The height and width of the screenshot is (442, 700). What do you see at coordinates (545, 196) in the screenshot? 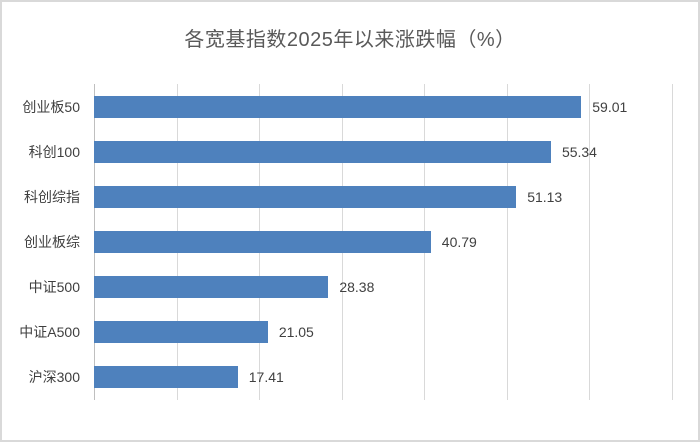
I see `value-label: 51.13` at bounding box center [545, 196].